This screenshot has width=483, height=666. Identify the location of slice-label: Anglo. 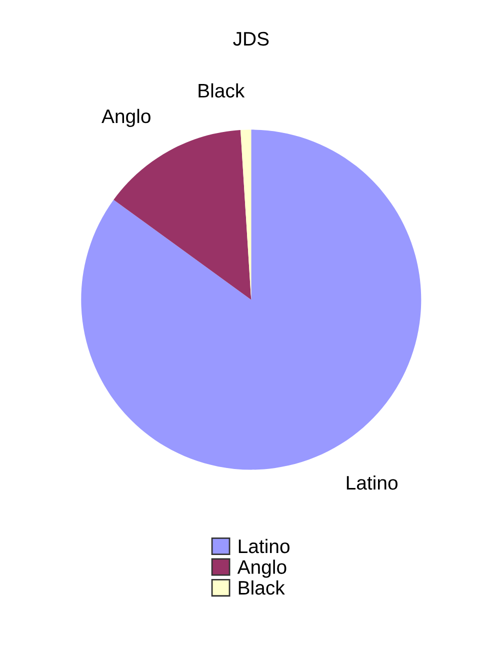
(126, 117).